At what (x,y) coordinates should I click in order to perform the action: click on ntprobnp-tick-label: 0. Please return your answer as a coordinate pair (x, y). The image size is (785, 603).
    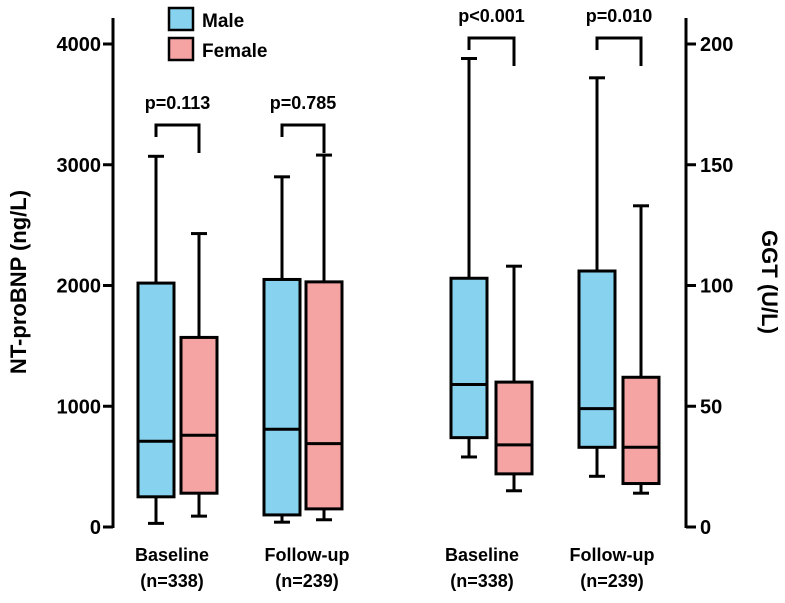
    Looking at the image, I should click on (95, 528).